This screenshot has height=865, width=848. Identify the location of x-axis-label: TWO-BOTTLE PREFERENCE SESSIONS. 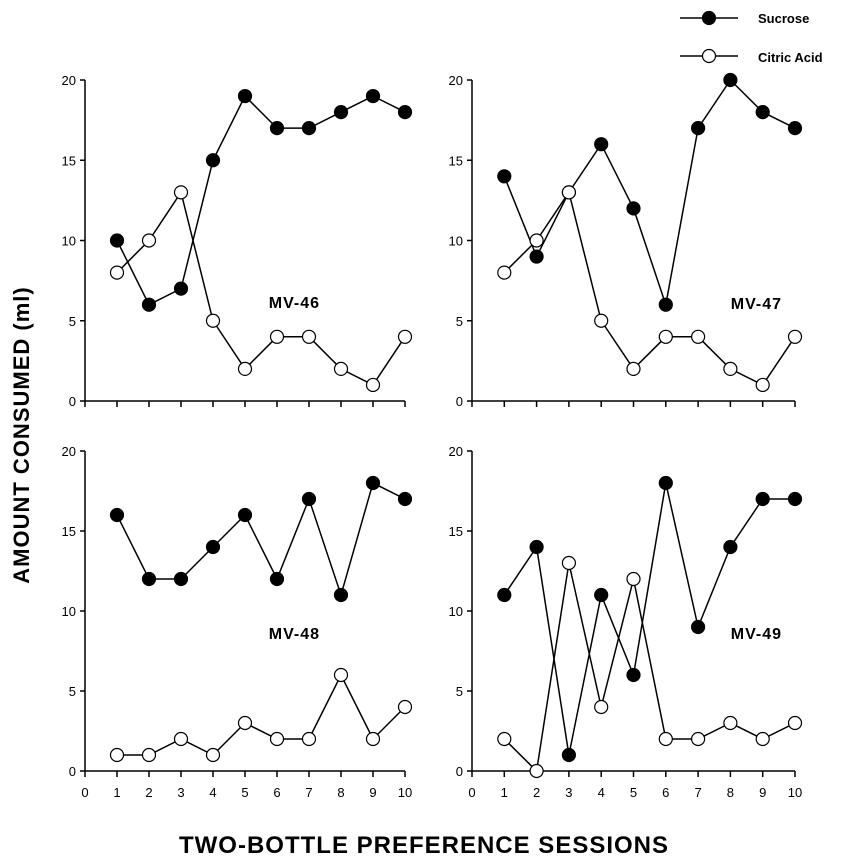
(424, 845).